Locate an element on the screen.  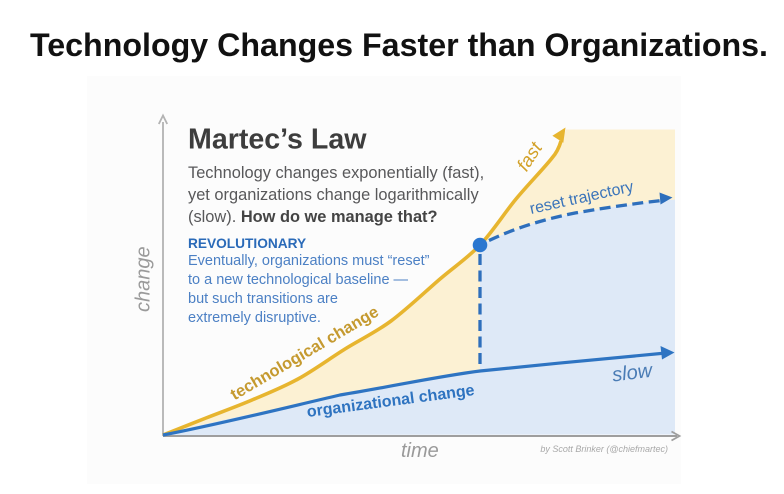
svg-text: REVOLUTIONARY is located at coordinates (247, 243).